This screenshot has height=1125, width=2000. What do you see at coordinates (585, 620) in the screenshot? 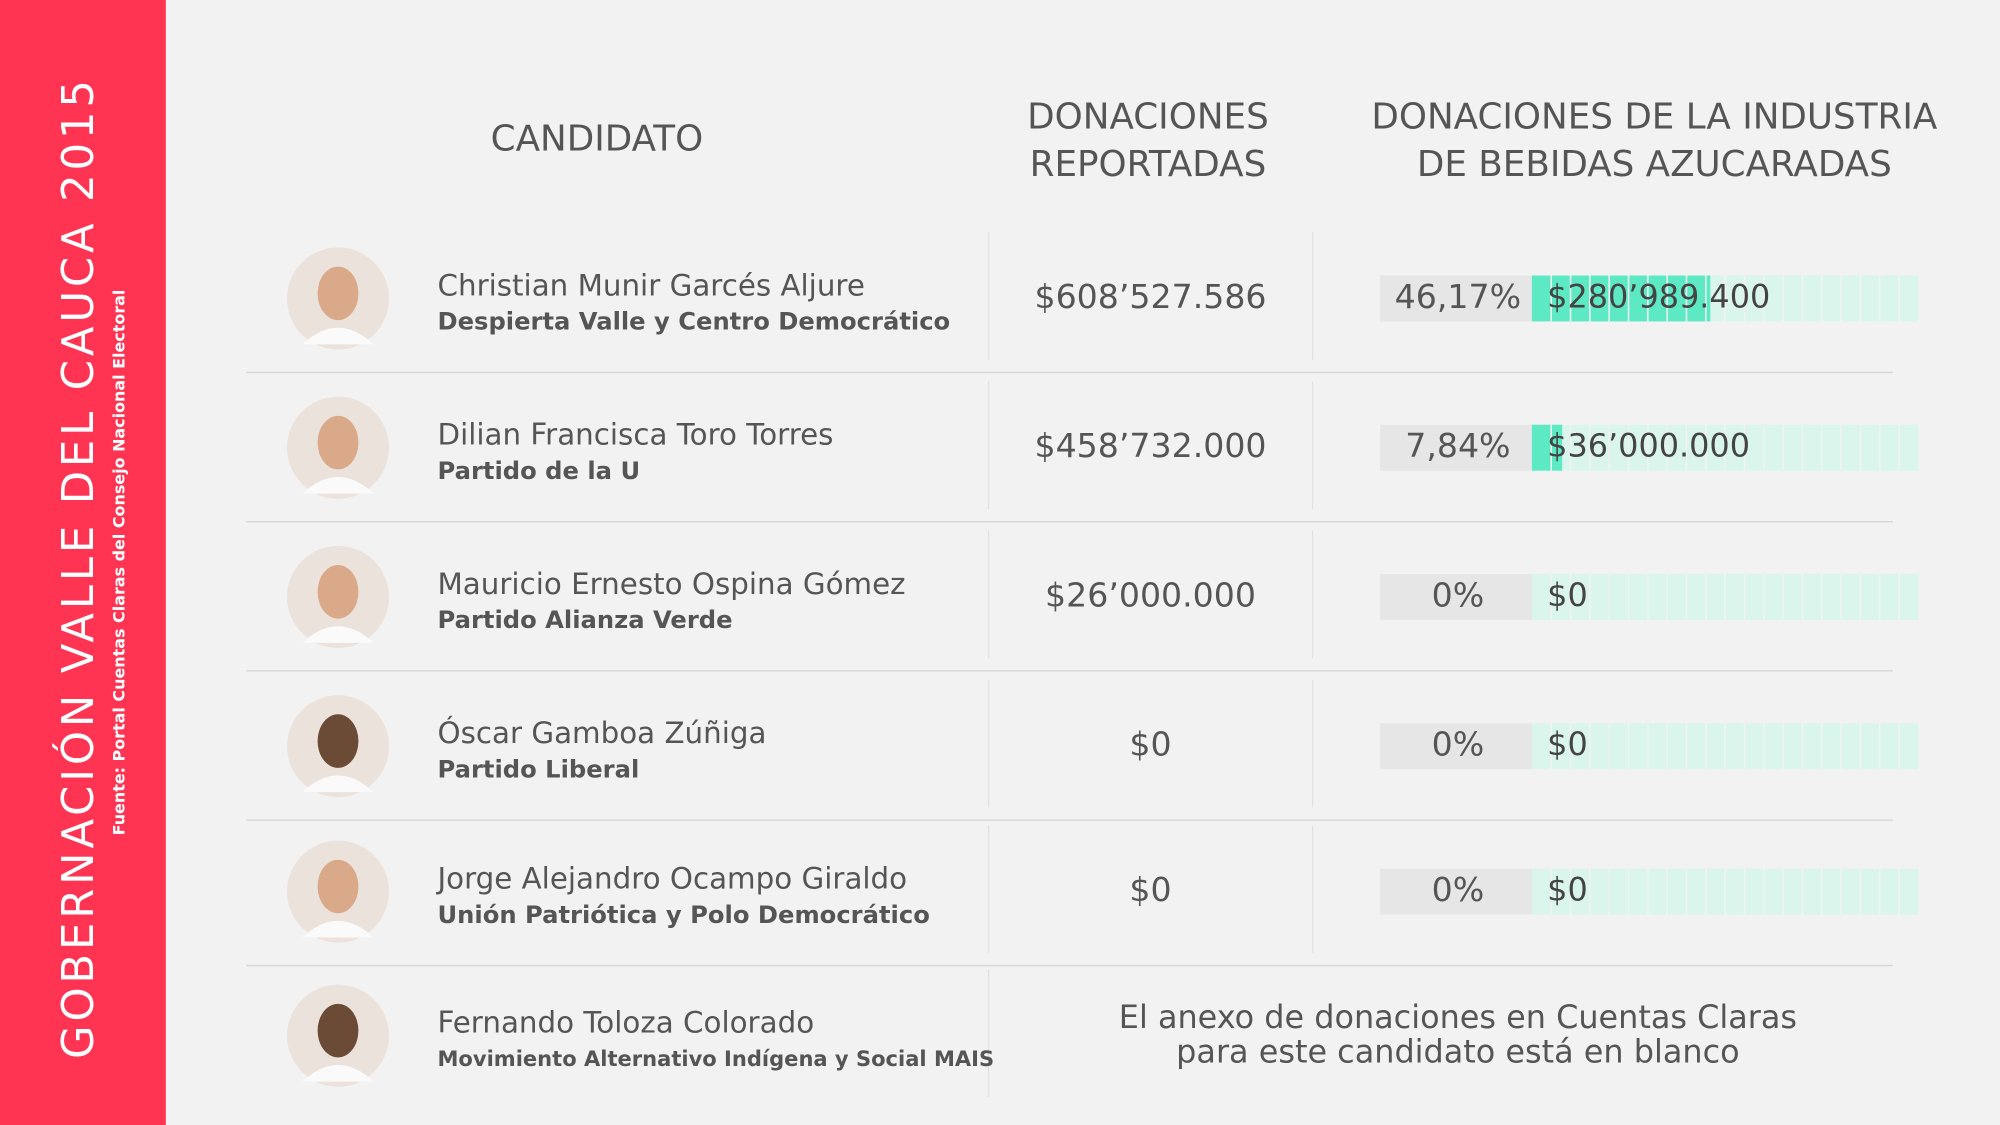
I see `candidate-party: Partido Alianza Verde` at bounding box center [585, 620].